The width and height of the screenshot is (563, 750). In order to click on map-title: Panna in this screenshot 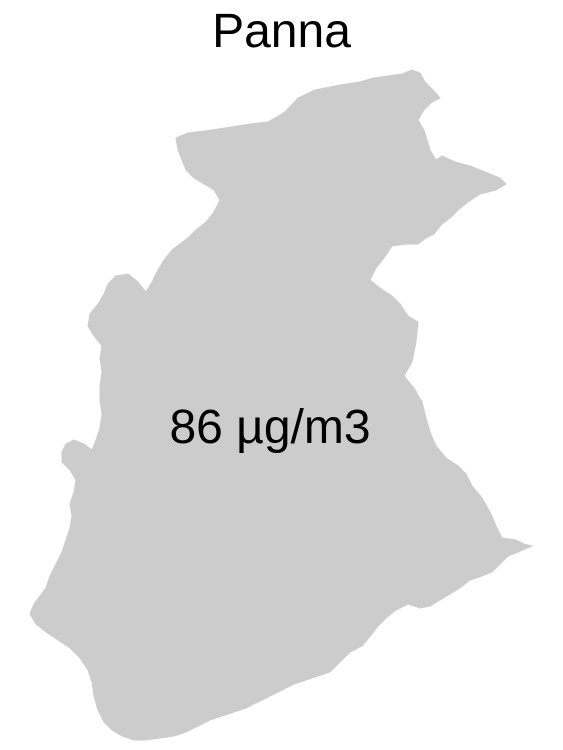, I will do `click(281, 31)`.